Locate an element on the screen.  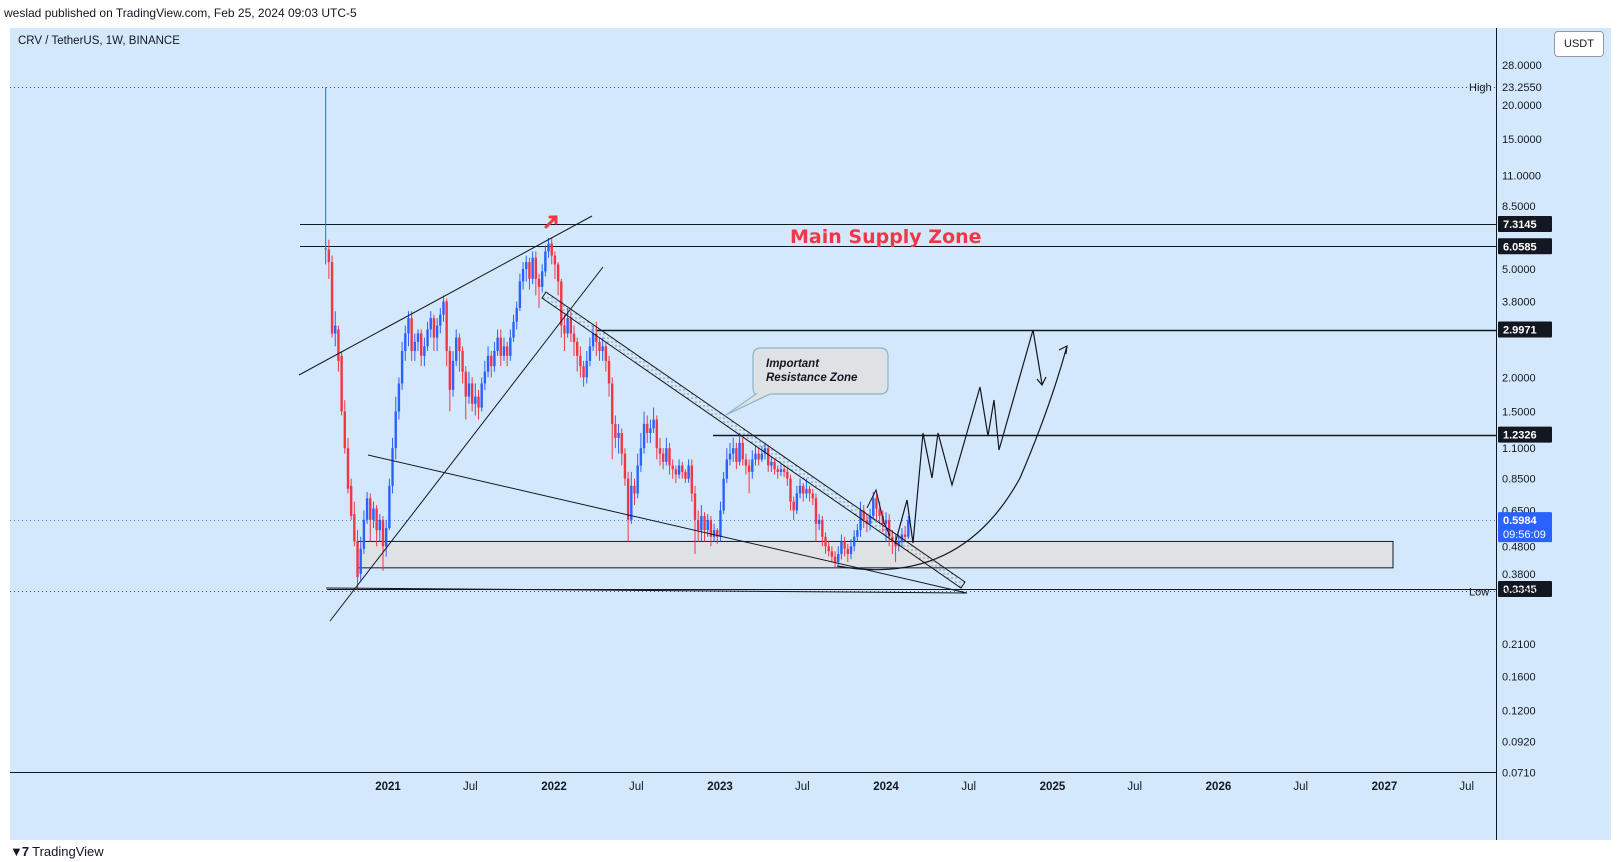
price-countdown-text: 09:56:09 is located at coordinates (1524, 535).